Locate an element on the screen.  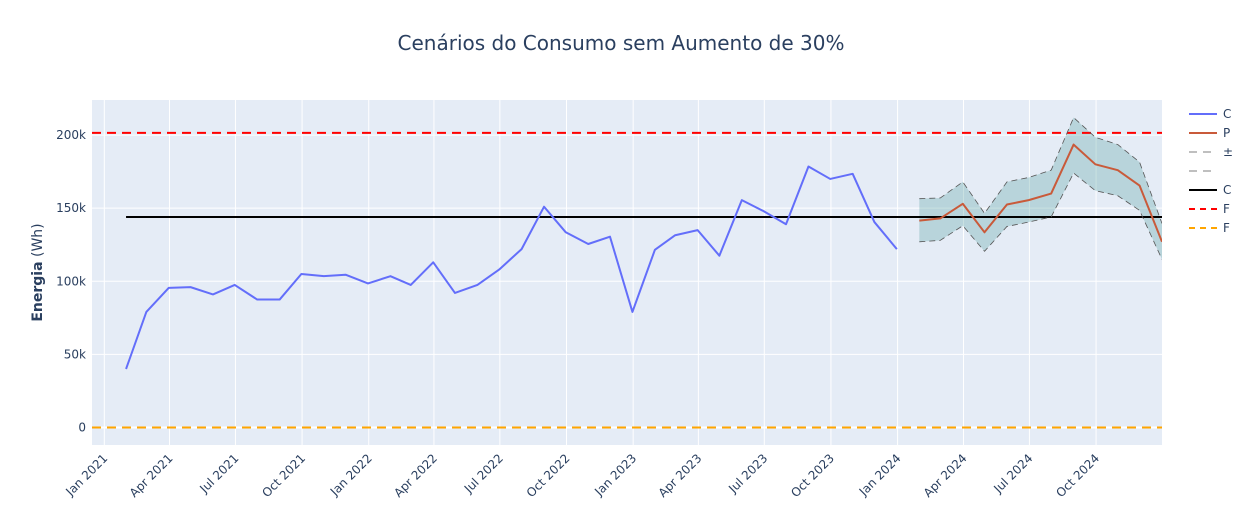
y-axis-title-main: Energia is located at coordinates (38, 291).